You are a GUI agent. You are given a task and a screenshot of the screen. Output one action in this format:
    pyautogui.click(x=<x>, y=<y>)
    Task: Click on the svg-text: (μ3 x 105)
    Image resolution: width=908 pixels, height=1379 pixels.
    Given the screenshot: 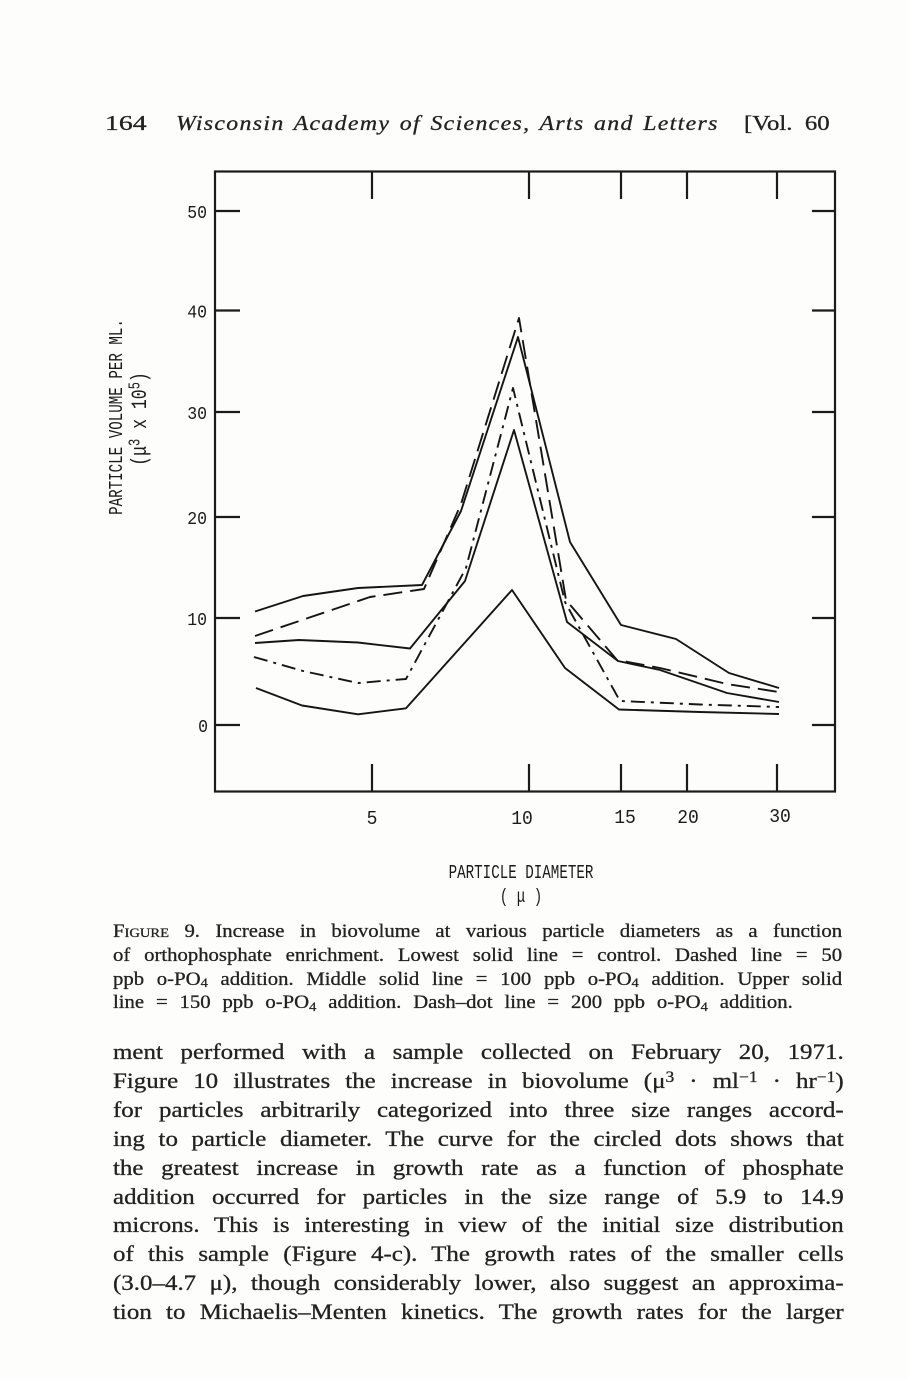 What is the action you would take?
    pyautogui.click(x=140, y=419)
    